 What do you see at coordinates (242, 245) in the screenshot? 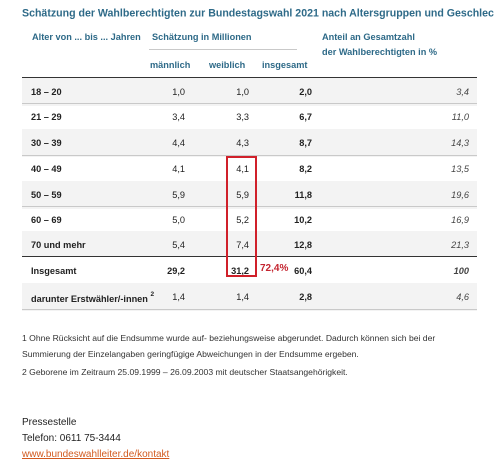
I see `cell-female: 7,4` at bounding box center [242, 245].